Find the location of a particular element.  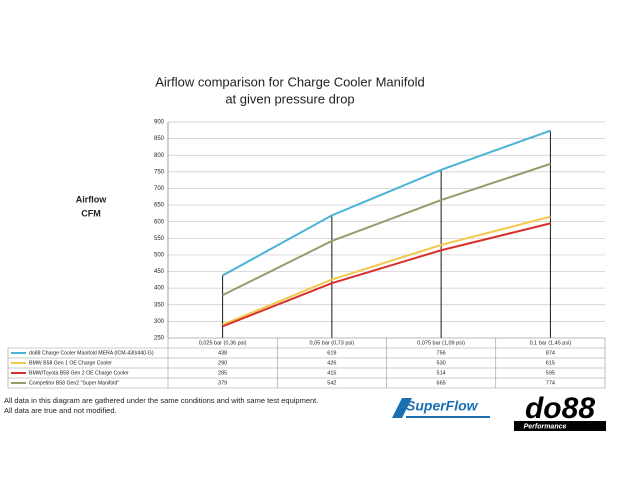

table-value: 595 is located at coordinates (550, 373).